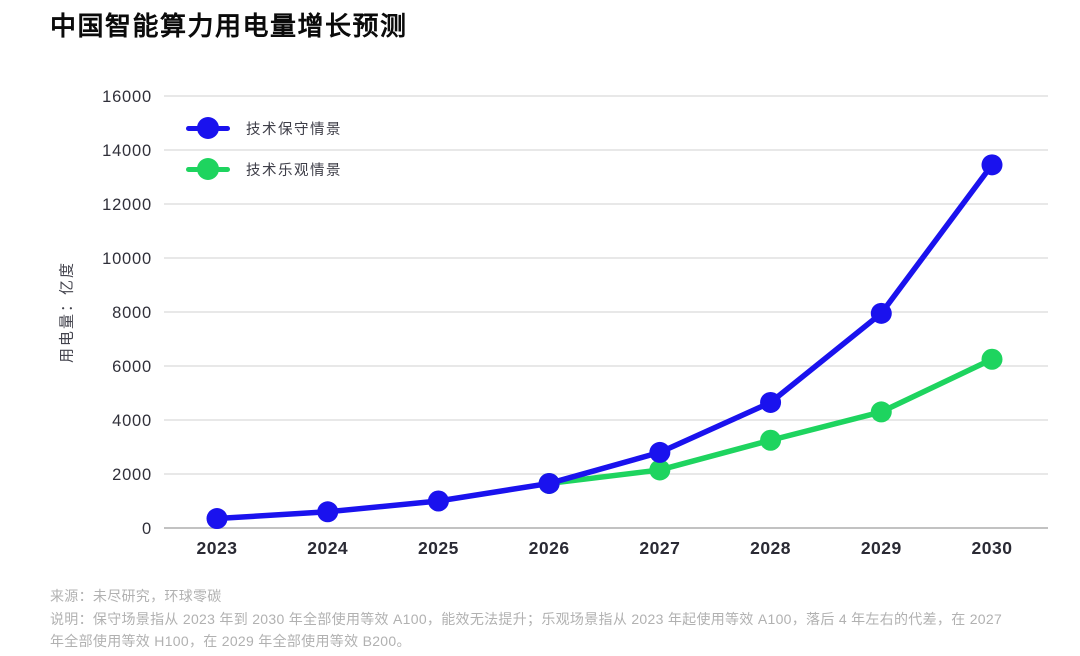 The image size is (1080, 656). What do you see at coordinates (438, 548) in the screenshot?
I see `x-tick-label: 2025` at bounding box center [438, 548].